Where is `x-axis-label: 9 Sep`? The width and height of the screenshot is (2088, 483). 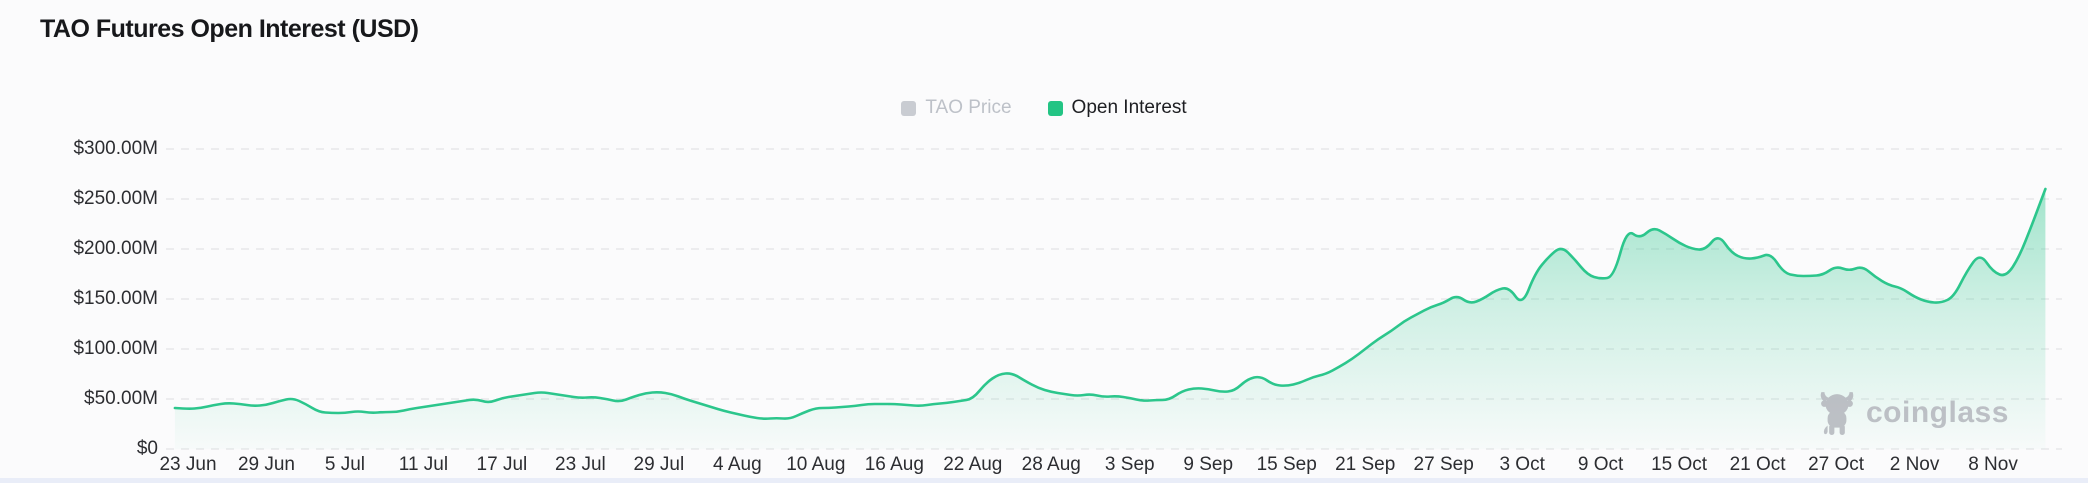 x-axis-label: 9 Sep is located at coordinates (1208, 464).